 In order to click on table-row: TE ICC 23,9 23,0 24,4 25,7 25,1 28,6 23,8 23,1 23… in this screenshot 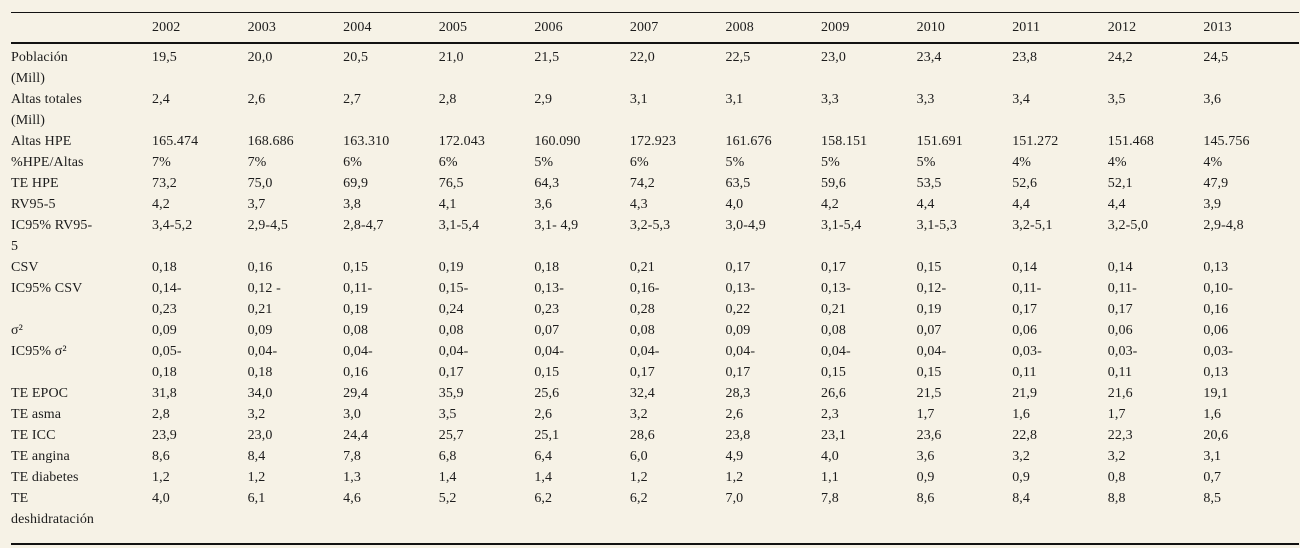, I will do `click(655, 435)`.